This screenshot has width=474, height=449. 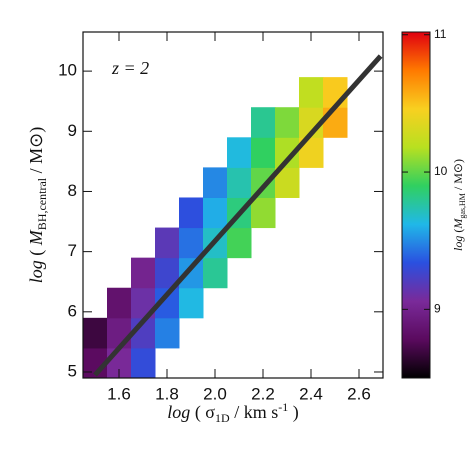 What do you see at coordinates (440, 34) in the screenshot?
I see `colorbar-tick-label: 11` at bounding box center [440, 34].